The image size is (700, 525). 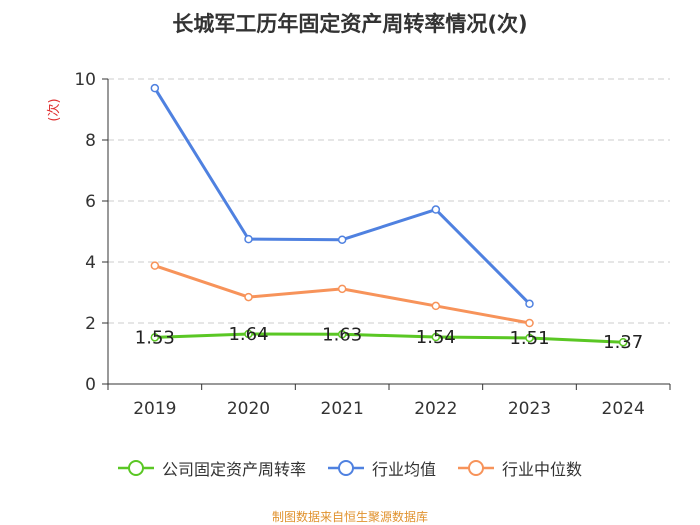 What do you see at coordinates (248, 409) in the screenshot?
I see `x-tick-label: 2020` at bounding box center [248, 409].